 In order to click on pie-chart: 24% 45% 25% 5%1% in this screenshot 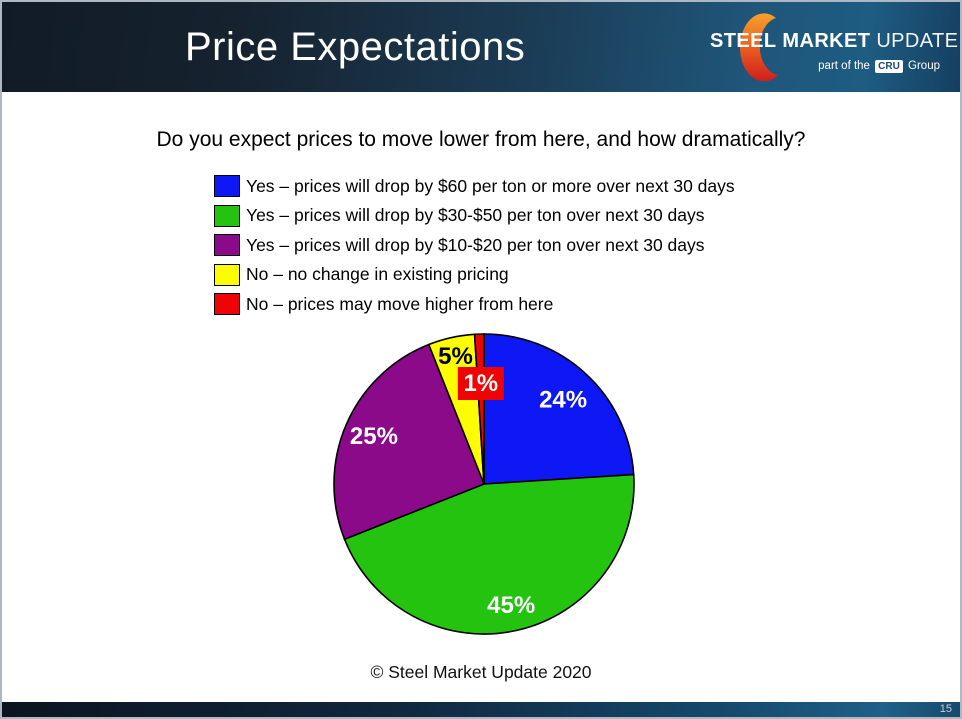, I will do `click(484, 484)`.